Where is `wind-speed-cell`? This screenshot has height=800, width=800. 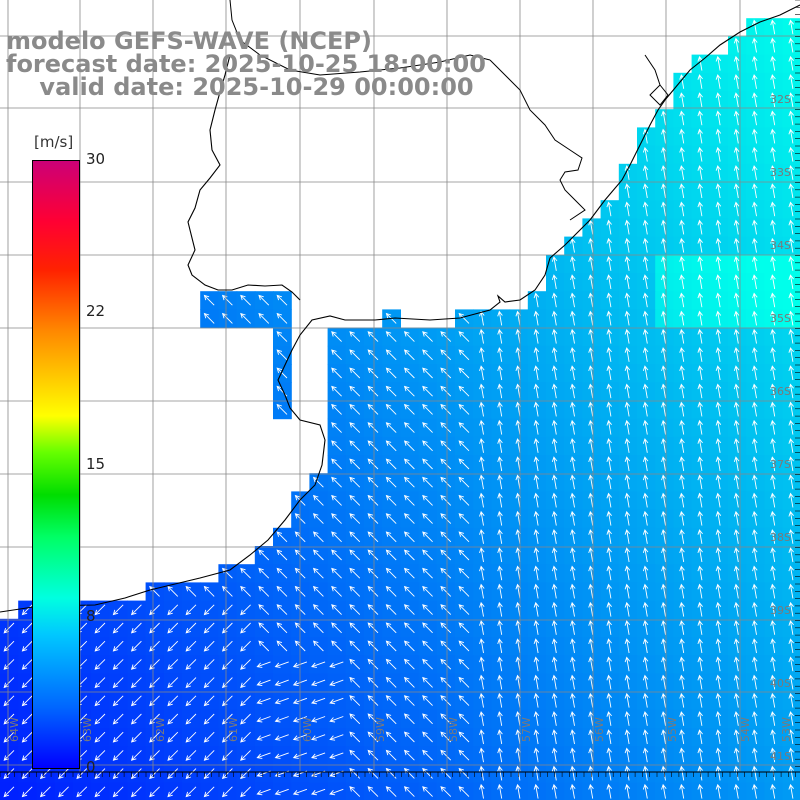 wind-speed-cell is located at coordinates (391, 791).